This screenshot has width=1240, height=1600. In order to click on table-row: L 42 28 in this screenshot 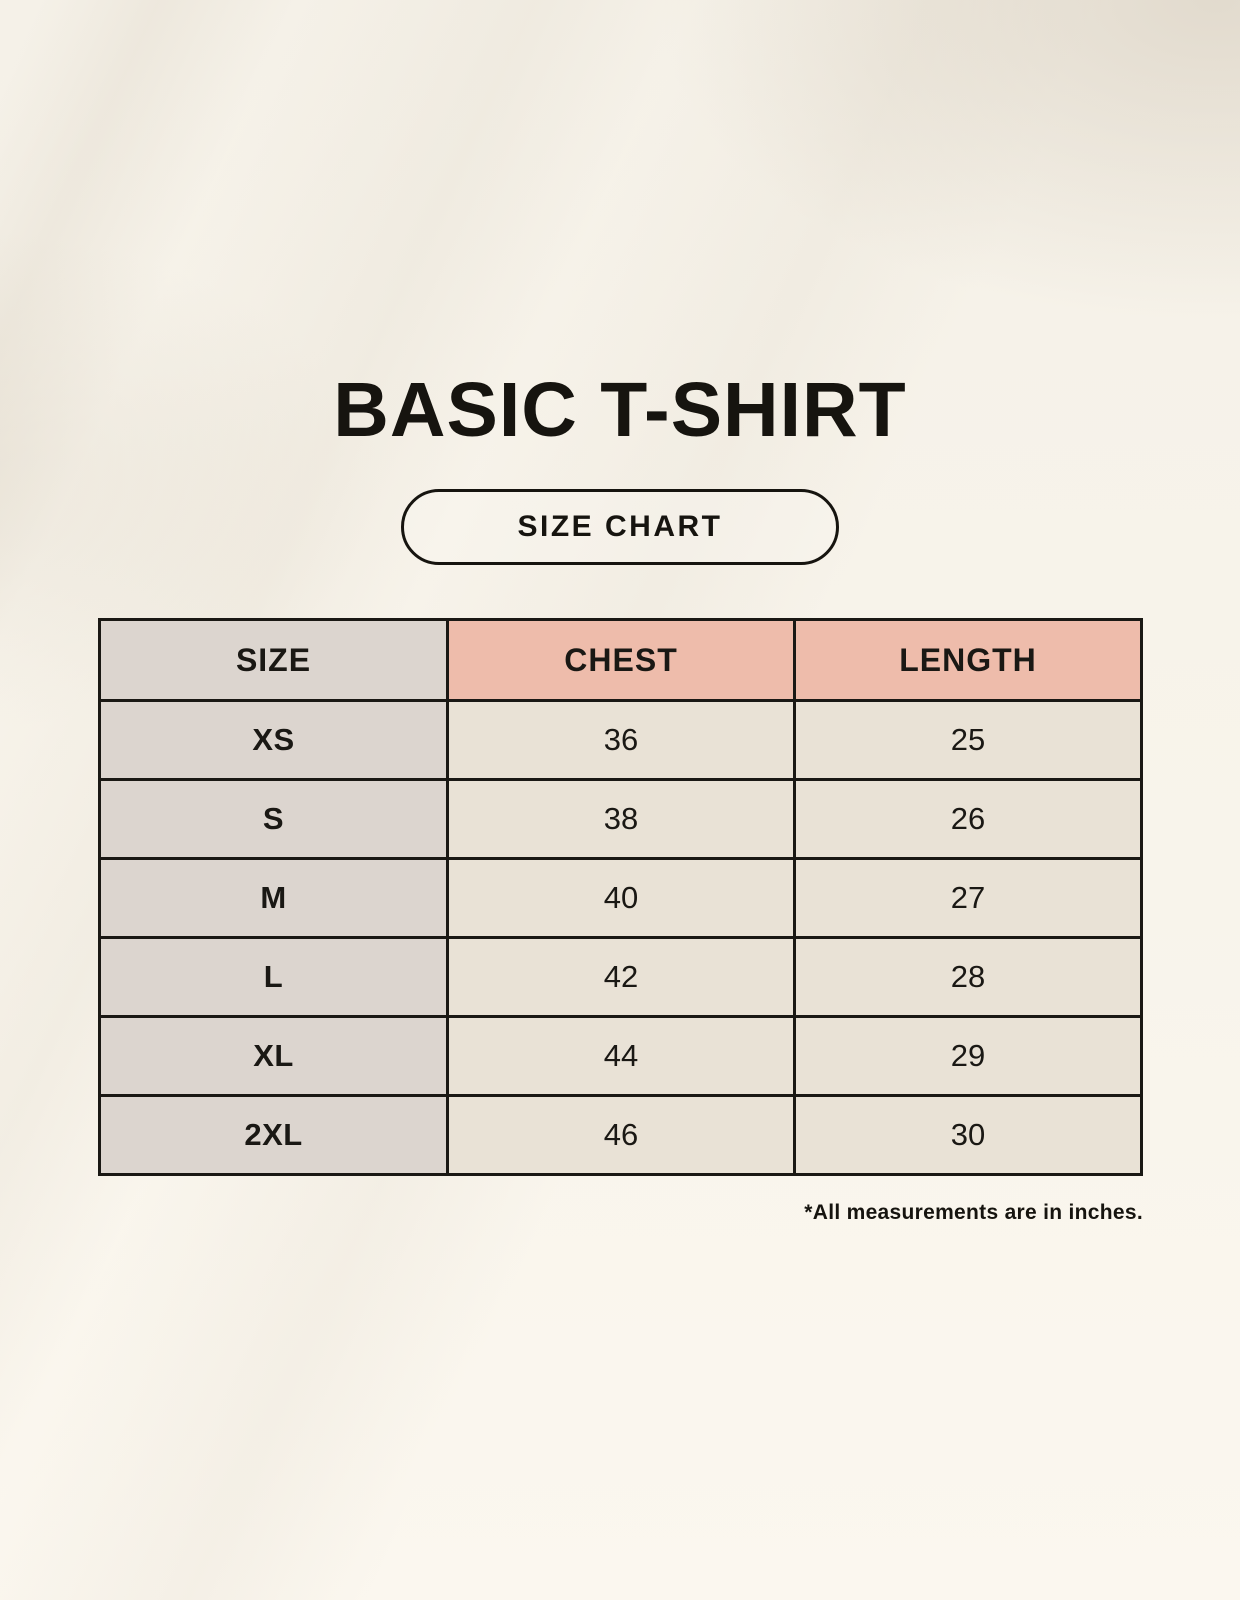, I will do `click(620, 977)`.